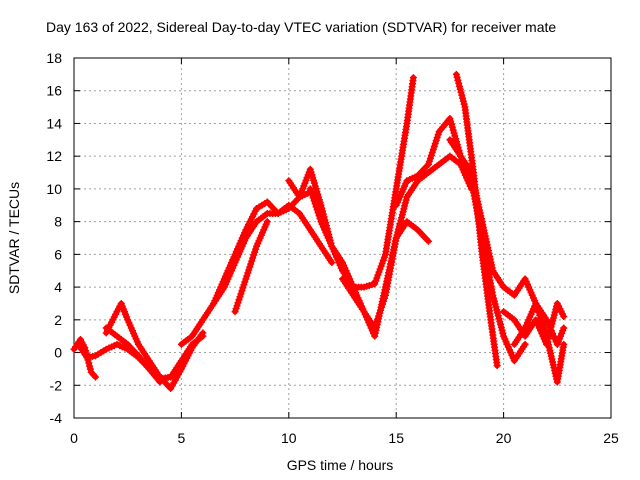 Image resolution: width=640 pixels, height=480 pixels. What do you see at coordinates (396, 438) in the screenshot?
I see `x-tick-label: 15` at bounding box center [396, 438].